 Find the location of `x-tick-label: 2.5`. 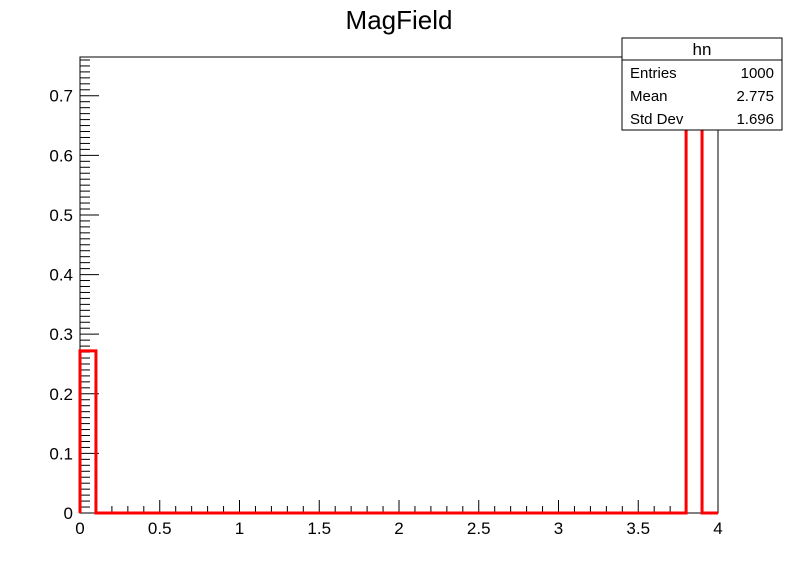

x-tick-label: 2.5 is located at coordinates (479, 528).